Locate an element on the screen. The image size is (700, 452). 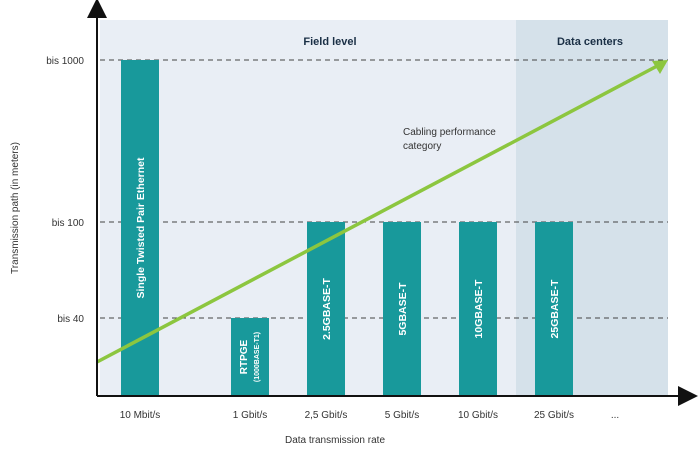
y-tick-labels: bis 1000 bis 100 bis 40 is located at coordinates (65, 190).